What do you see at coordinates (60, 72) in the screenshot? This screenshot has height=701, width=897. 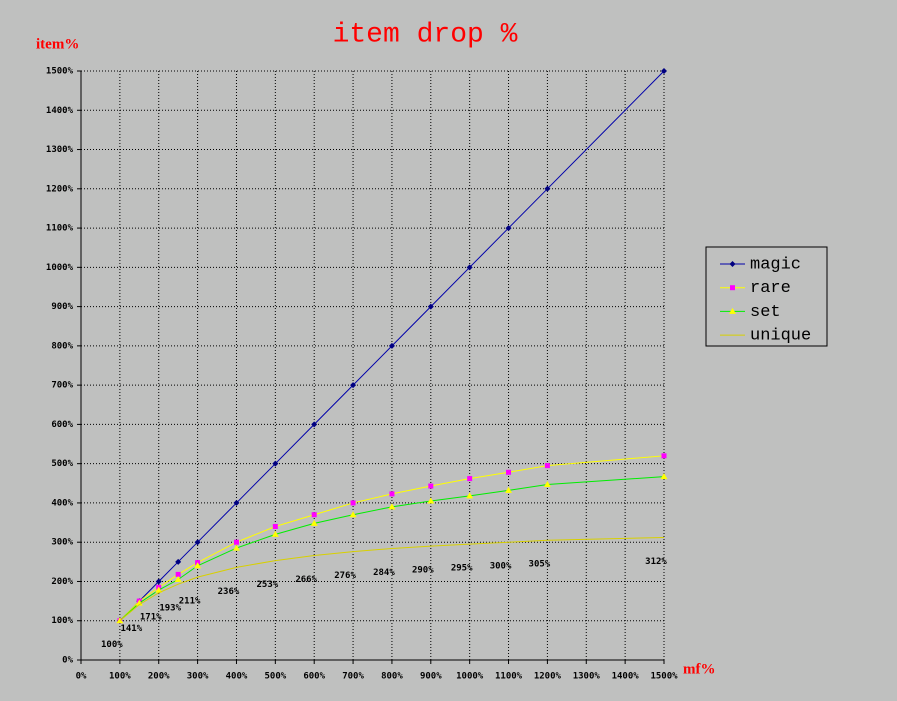 I see `y-tick-label: 1500%` at bounding box center [60, 72].